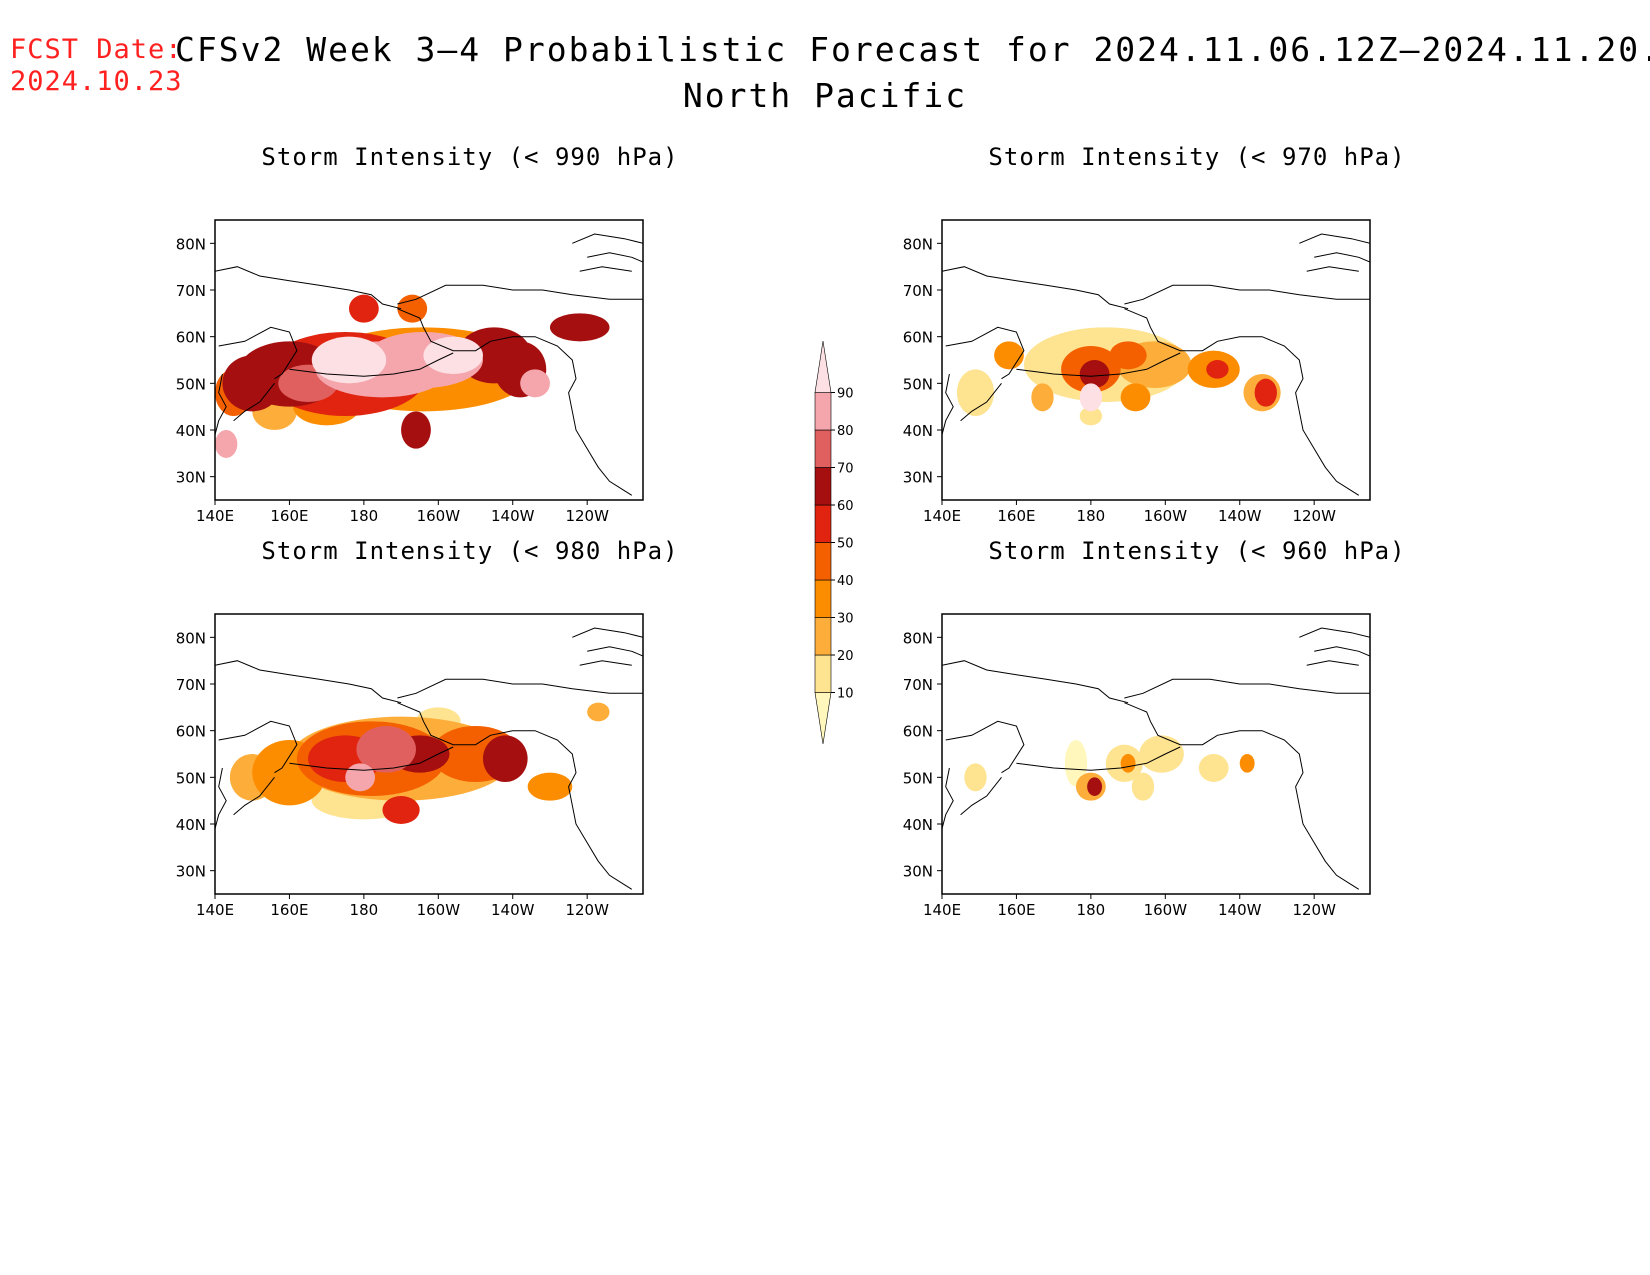  I want to click on colorbar-label: 60, so click(845, 506).